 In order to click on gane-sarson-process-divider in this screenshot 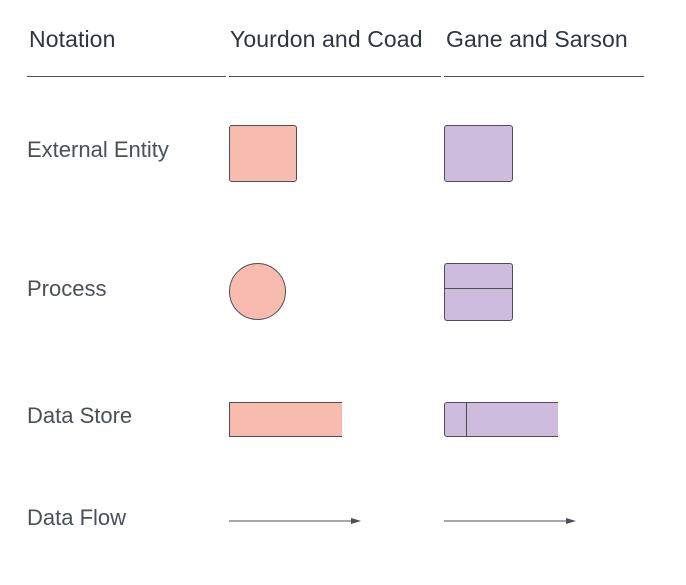, I will do `click(478, 288)`.